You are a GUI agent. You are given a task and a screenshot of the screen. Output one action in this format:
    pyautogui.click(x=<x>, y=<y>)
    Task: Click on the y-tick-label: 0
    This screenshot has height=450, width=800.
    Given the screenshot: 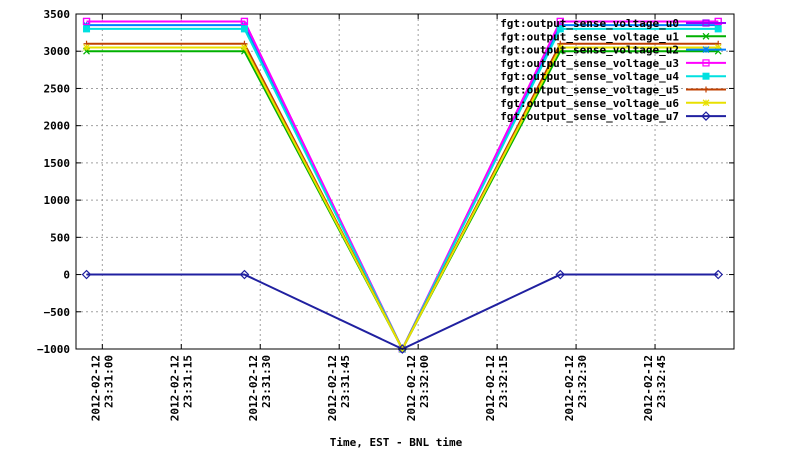 What is the action you would take?
    pyautogui.click(x=66, y=275)
    